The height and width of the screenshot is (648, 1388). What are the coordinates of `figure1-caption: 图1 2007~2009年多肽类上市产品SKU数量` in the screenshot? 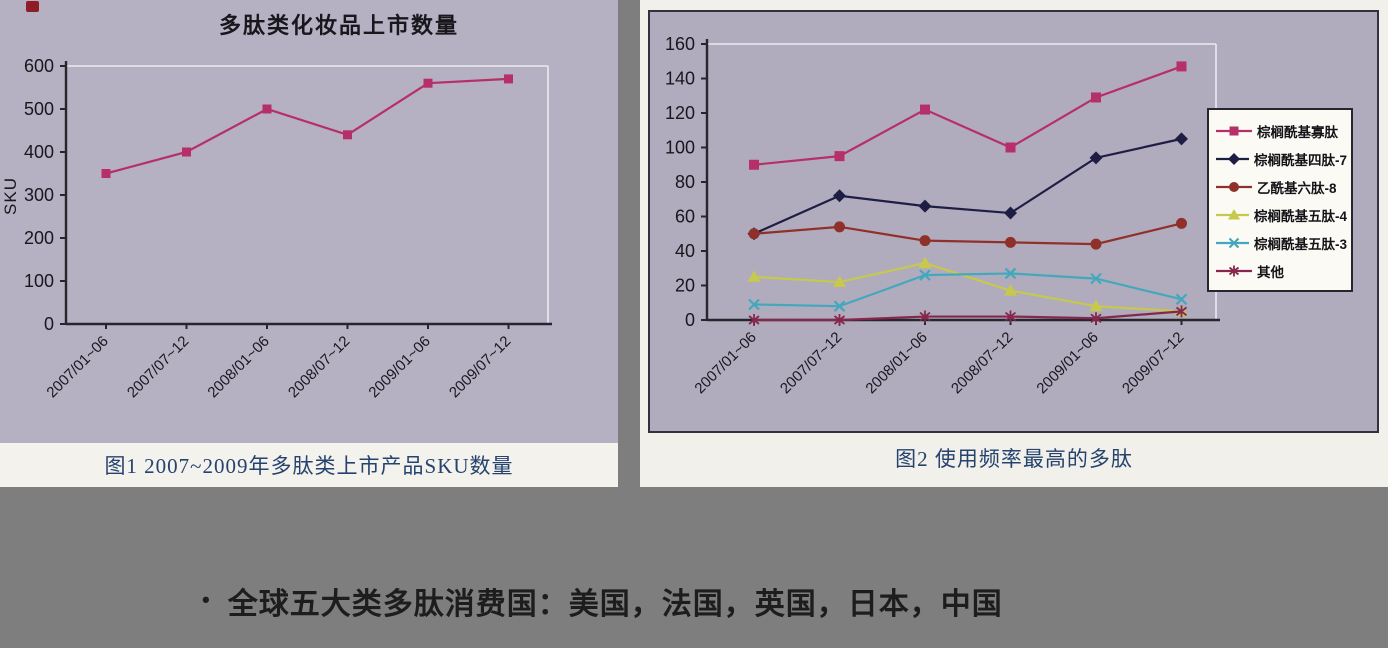 It's located at (309, 466).